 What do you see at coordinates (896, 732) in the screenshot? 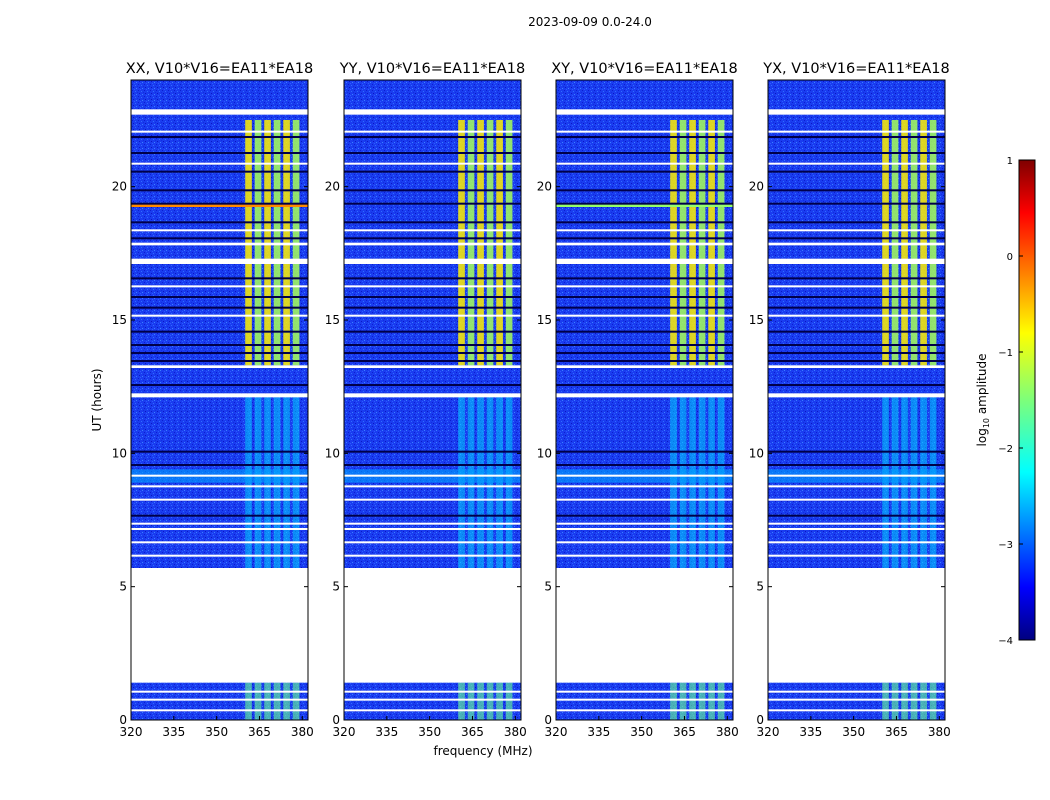
I see `x-tick-label: 365` at bounding box center [896, 732].